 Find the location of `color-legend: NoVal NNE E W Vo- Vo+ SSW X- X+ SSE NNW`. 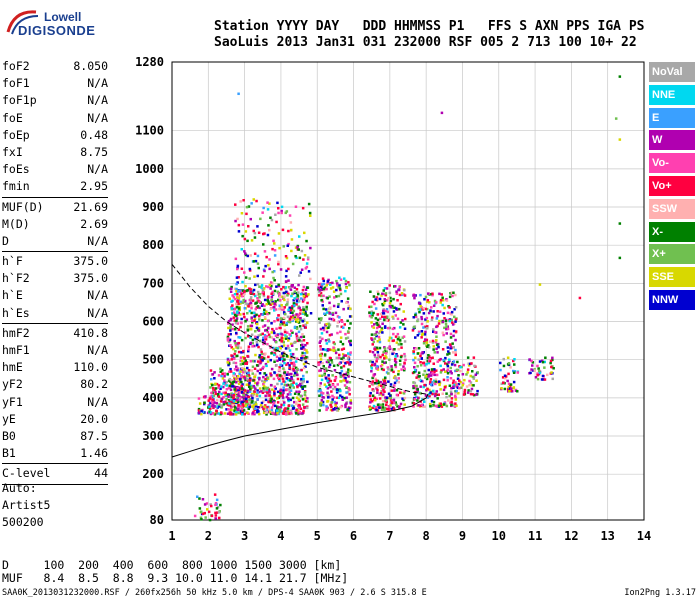

color-legend: NoVal NNE E W Vo- Vo+ SSW X- X+ SSE NNW is located at coordinates (672, 187).